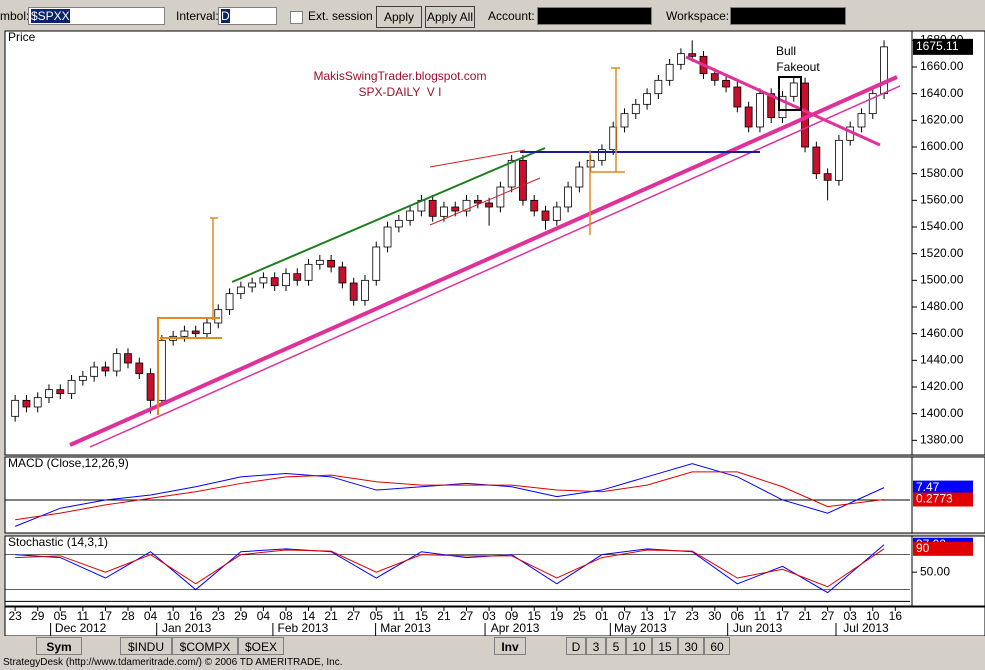 The height and width of the screenshot is (670, 985). Describe the element at coordinates (450, 17) in the screenshot. I see `apply-all-button: Apply All` at that location.